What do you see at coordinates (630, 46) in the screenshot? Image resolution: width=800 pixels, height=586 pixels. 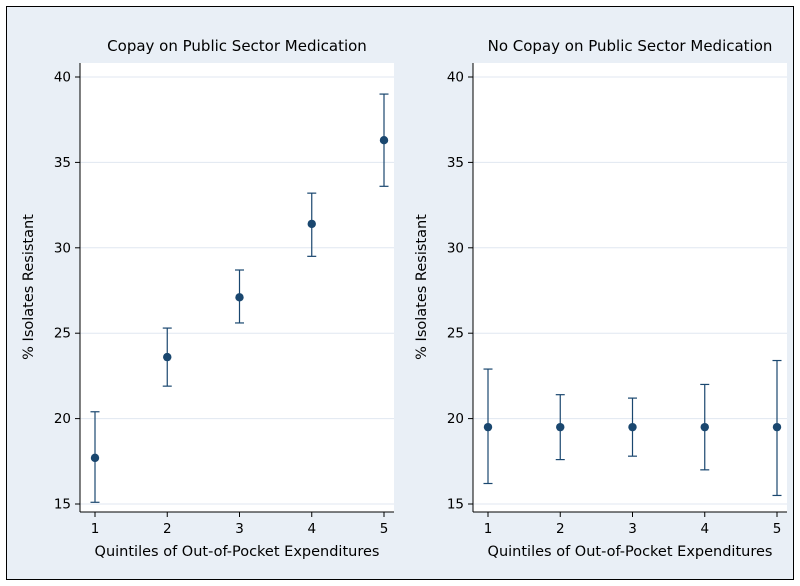 I see `panel-no-copay-title: No Copay on Public Sector Medication` at bounding box center [630, 46].